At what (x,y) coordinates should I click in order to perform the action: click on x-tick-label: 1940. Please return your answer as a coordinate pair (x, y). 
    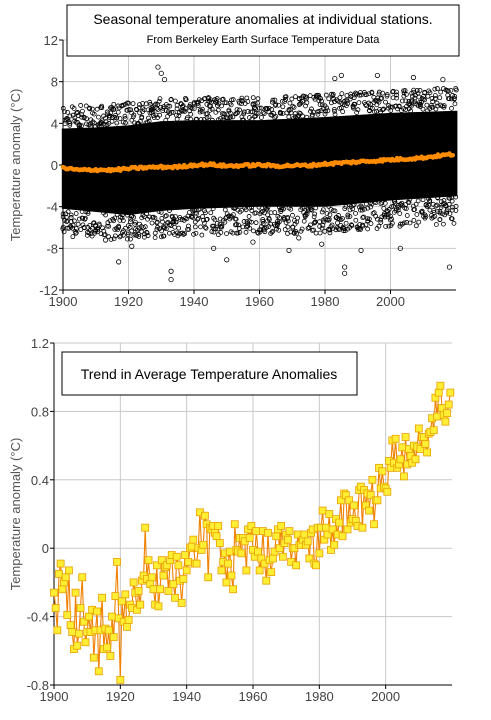
    Looking at the image, I should click on (186, 696).